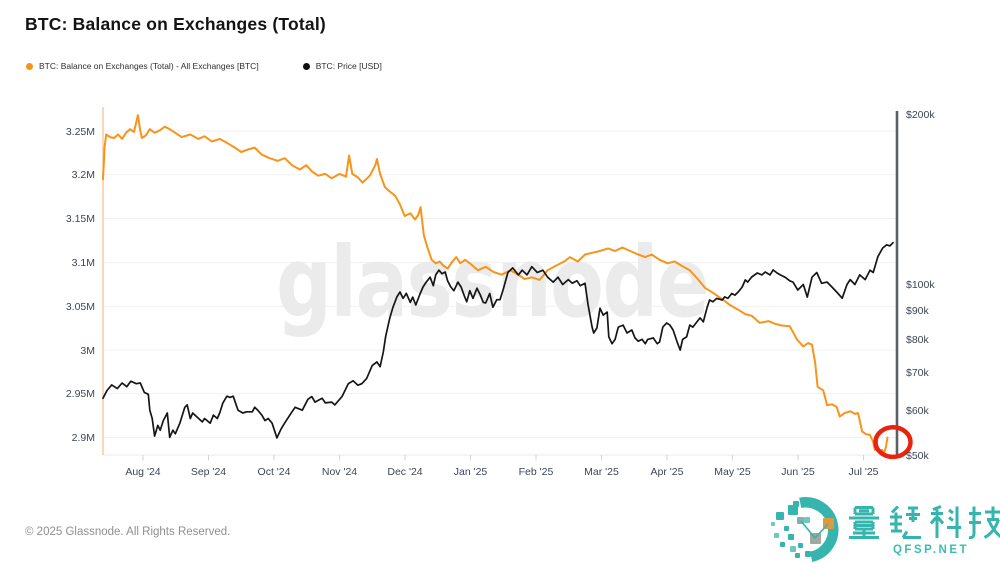 This screenshot has width=1000, height=563. Describe the element at coordinates (339, 472) in the screenshot. I see `x-axis-tick-label: Nov '24` at that location.